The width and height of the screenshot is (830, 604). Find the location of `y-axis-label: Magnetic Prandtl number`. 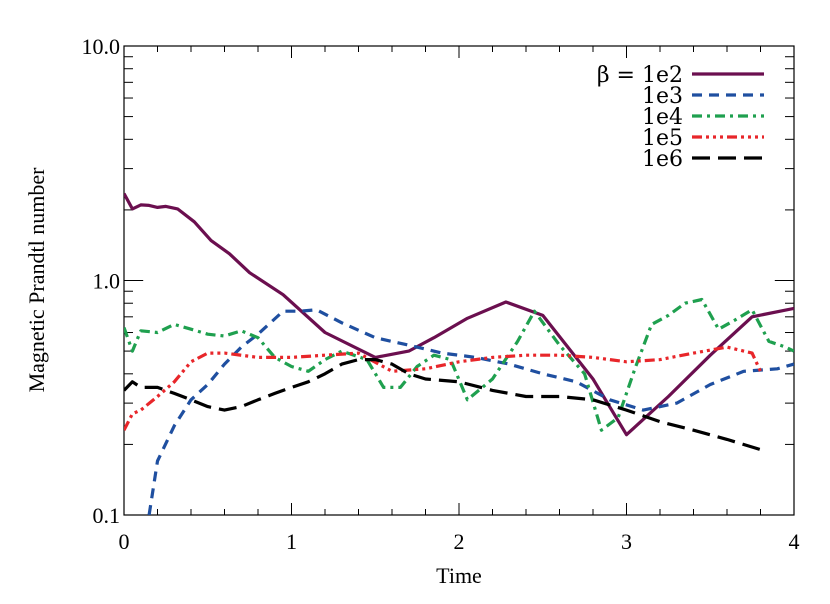

y-axis-label: Magnetic Prandtl number is located at coordinates (36, 280).